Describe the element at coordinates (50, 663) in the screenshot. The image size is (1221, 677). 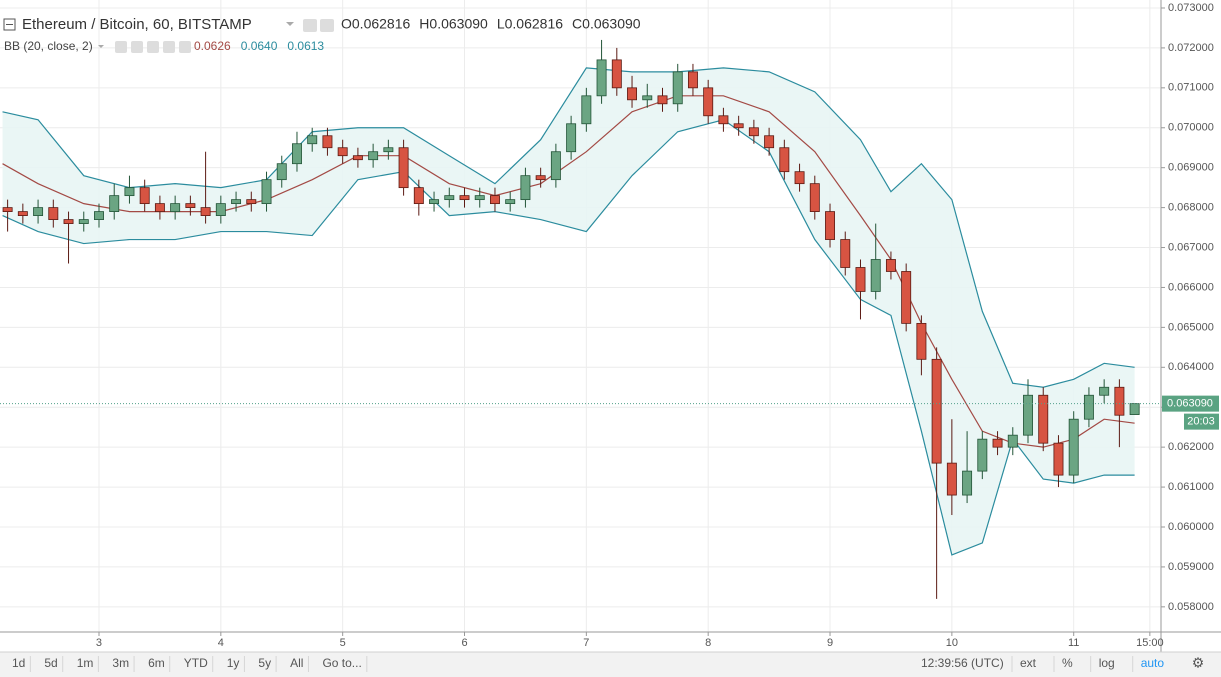
I see `range-button: 5d` at that location.